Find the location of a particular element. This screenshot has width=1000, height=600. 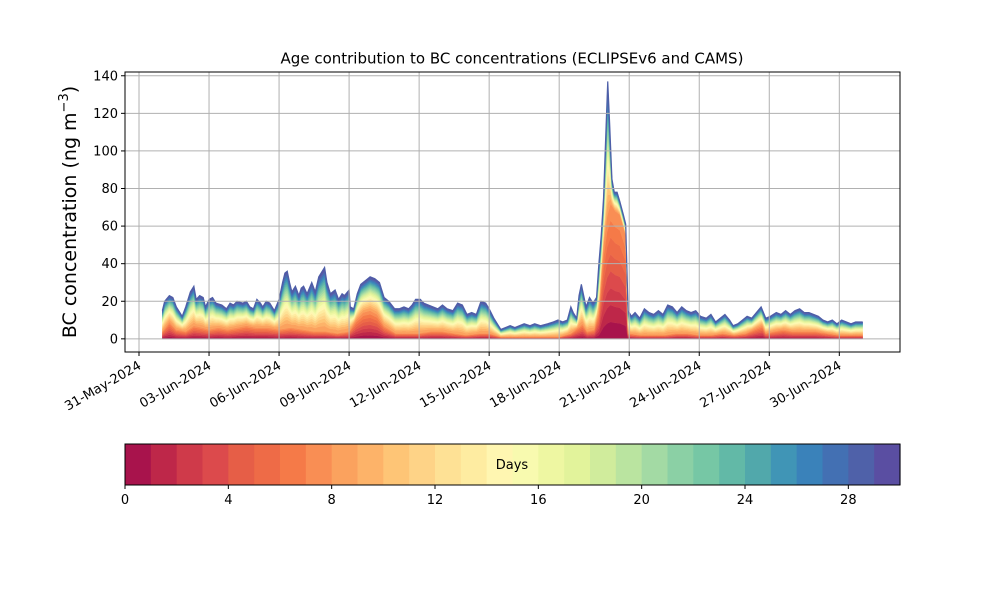

colorbar-label: Days is located at coordinates (512, 465).